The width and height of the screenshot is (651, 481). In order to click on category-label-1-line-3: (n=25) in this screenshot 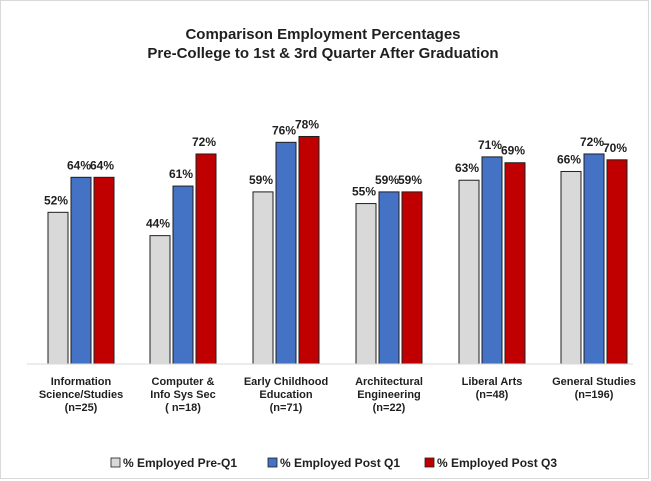, I will do `click(81, 408)`.